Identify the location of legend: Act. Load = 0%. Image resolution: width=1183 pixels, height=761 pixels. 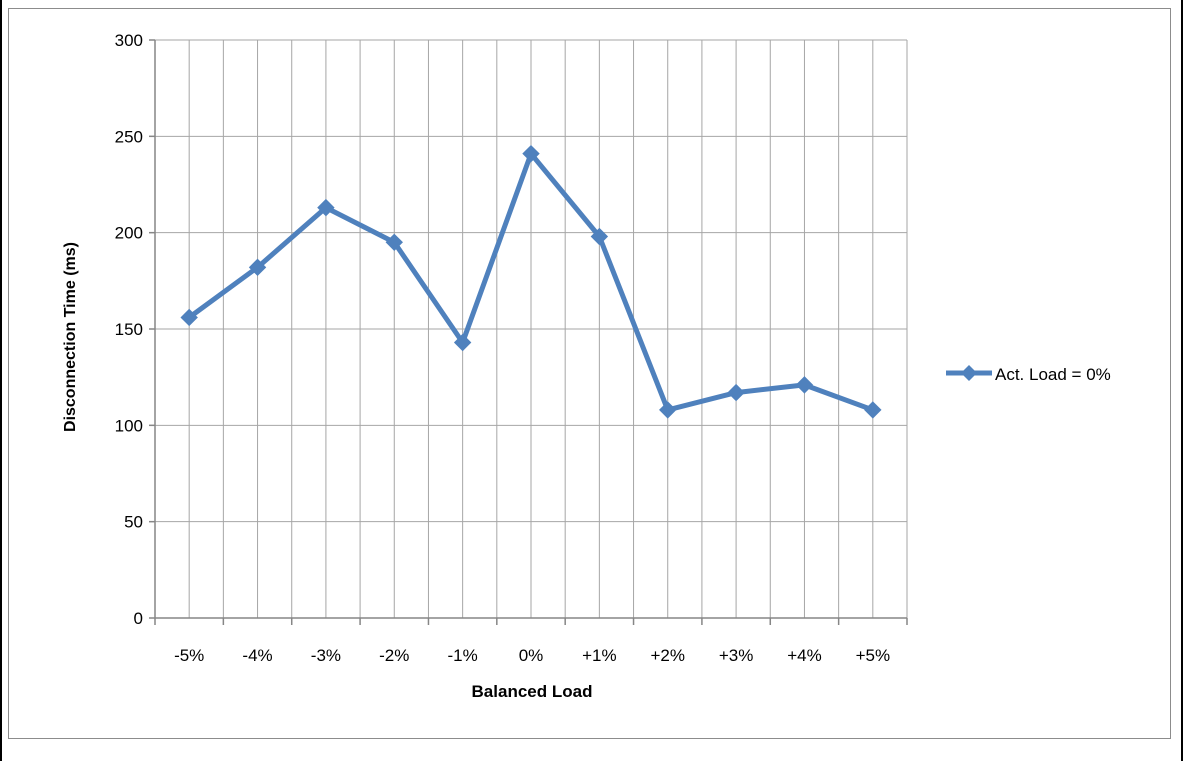
(1028, 374).